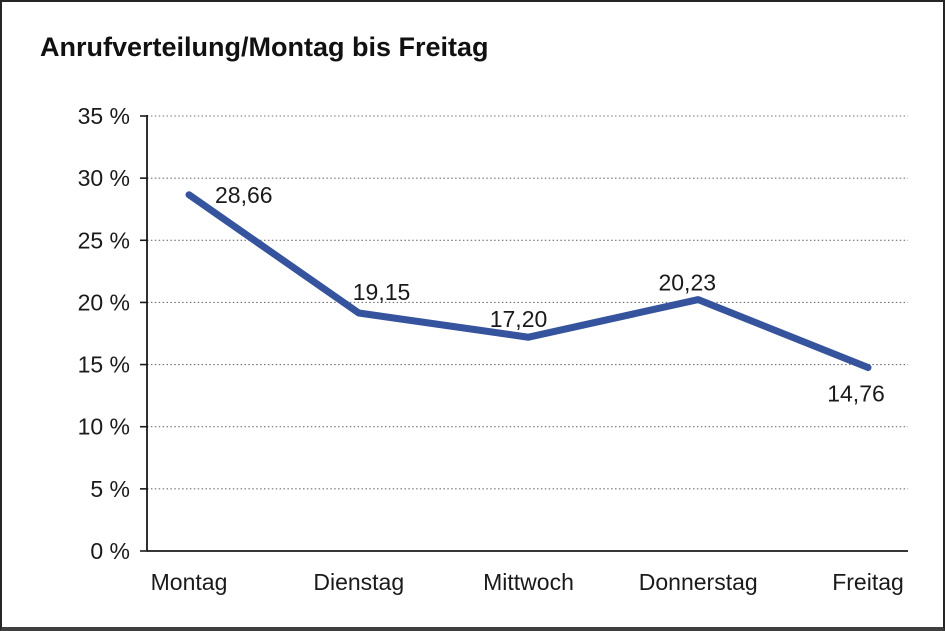 The image size is (945, 631). What do you see at coordinates (382, 292) in the screenshot?
I see `data-value-label: 19,15` at bounding box center [382, 292].